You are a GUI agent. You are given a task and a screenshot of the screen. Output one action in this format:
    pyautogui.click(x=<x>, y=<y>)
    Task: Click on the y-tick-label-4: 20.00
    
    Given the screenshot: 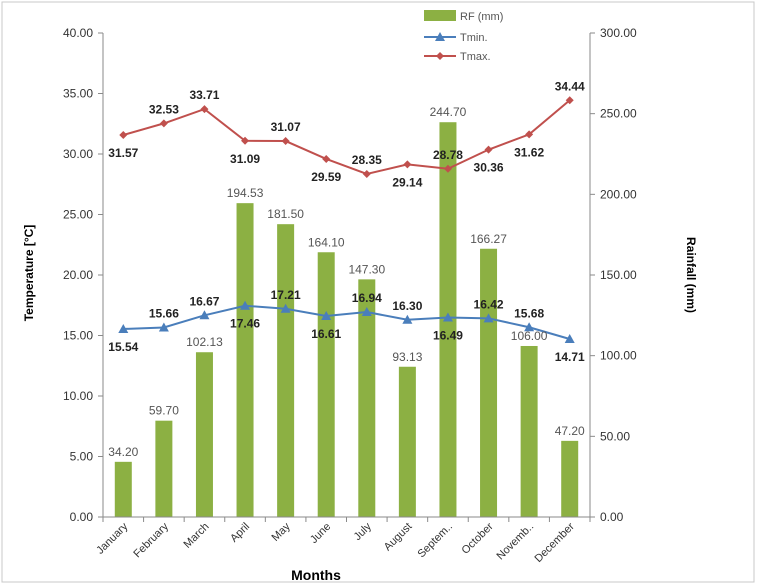 What is the action you would take?
    pyautogui.click(x=78, y=275)
    